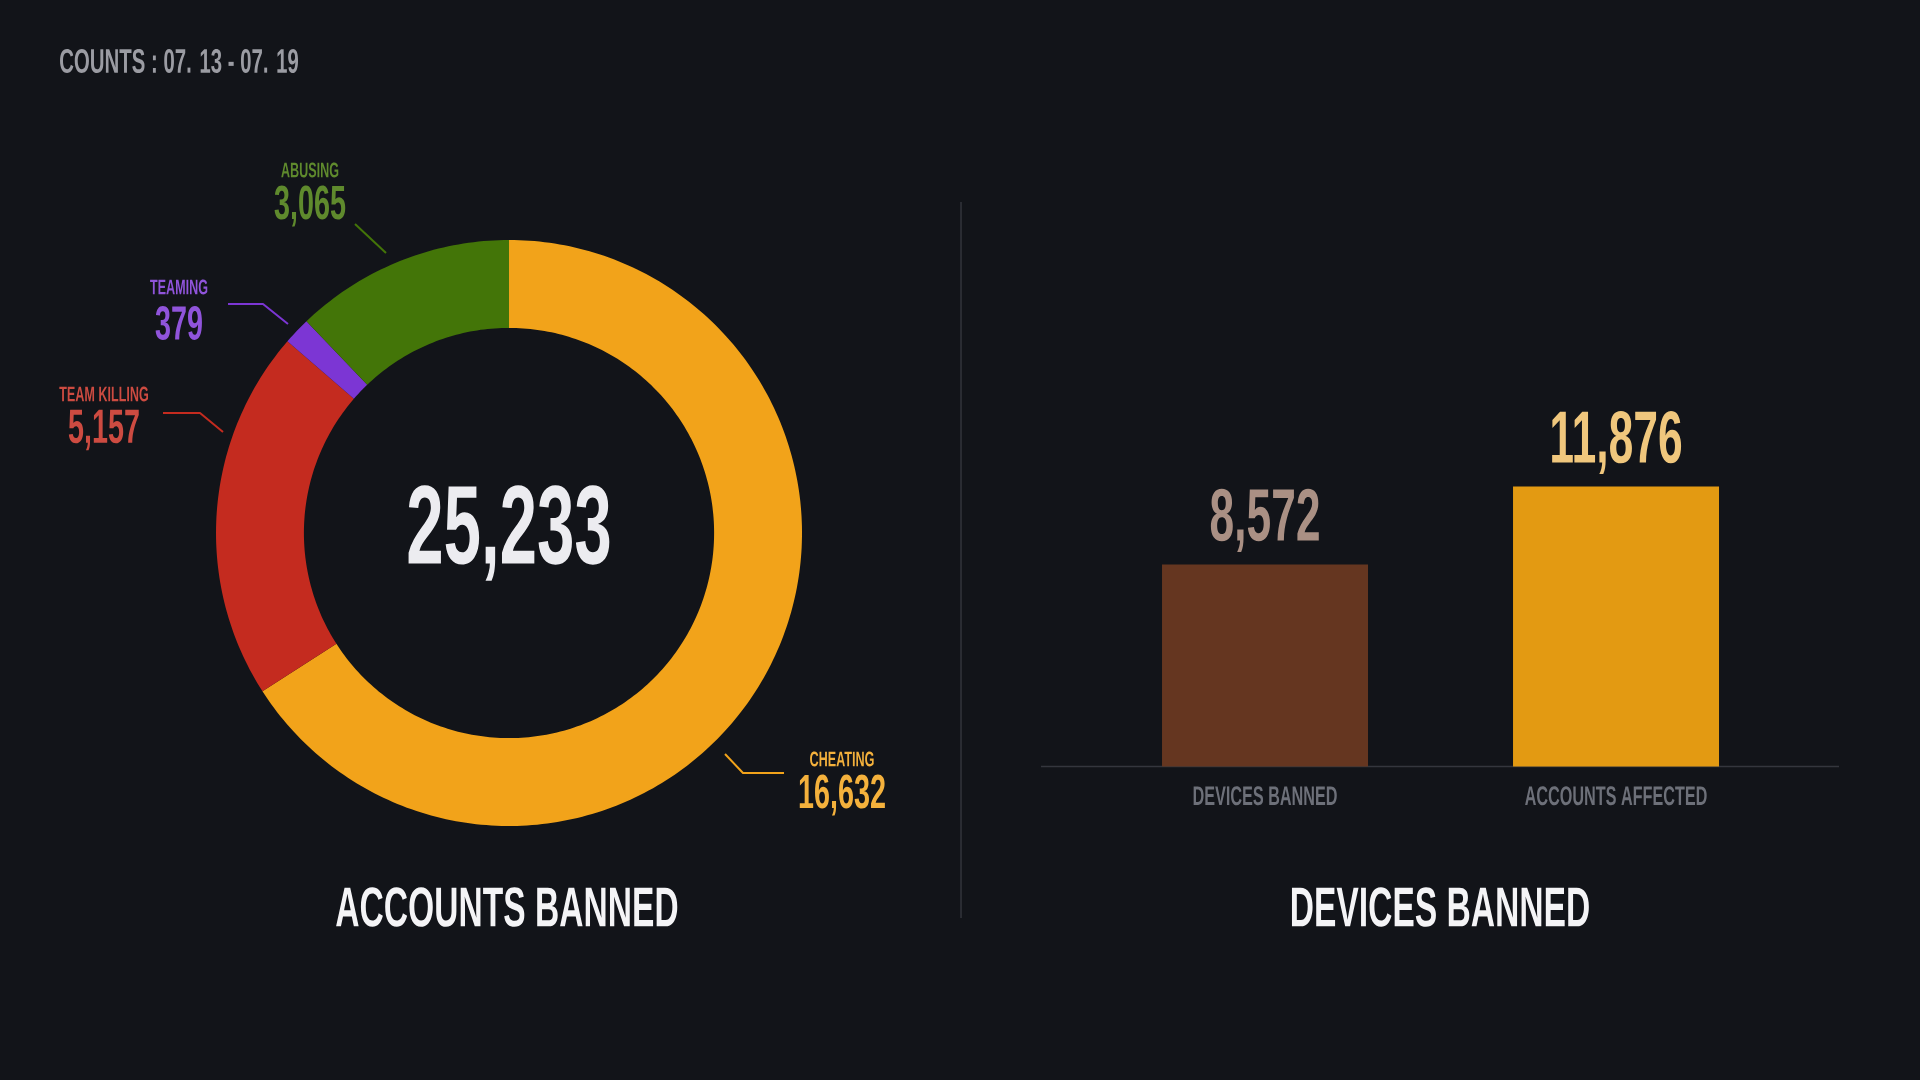 This screenshot has width=1920, height=1080. Describe the element at coordinates (179, 287) in the screenshot. I see `slice-label: TEAMING` at that location.